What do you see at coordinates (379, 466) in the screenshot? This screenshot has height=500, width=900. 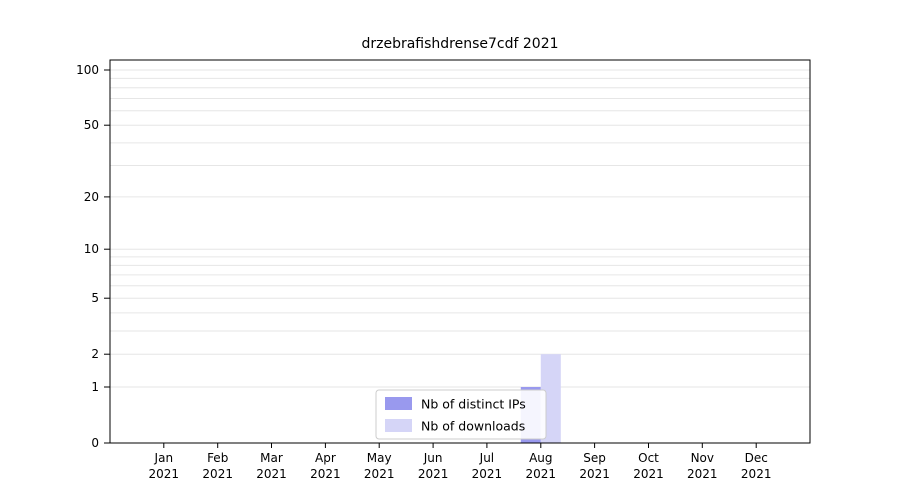 I see `x-tick-label: May 2021` at bounding box center [379, 466].